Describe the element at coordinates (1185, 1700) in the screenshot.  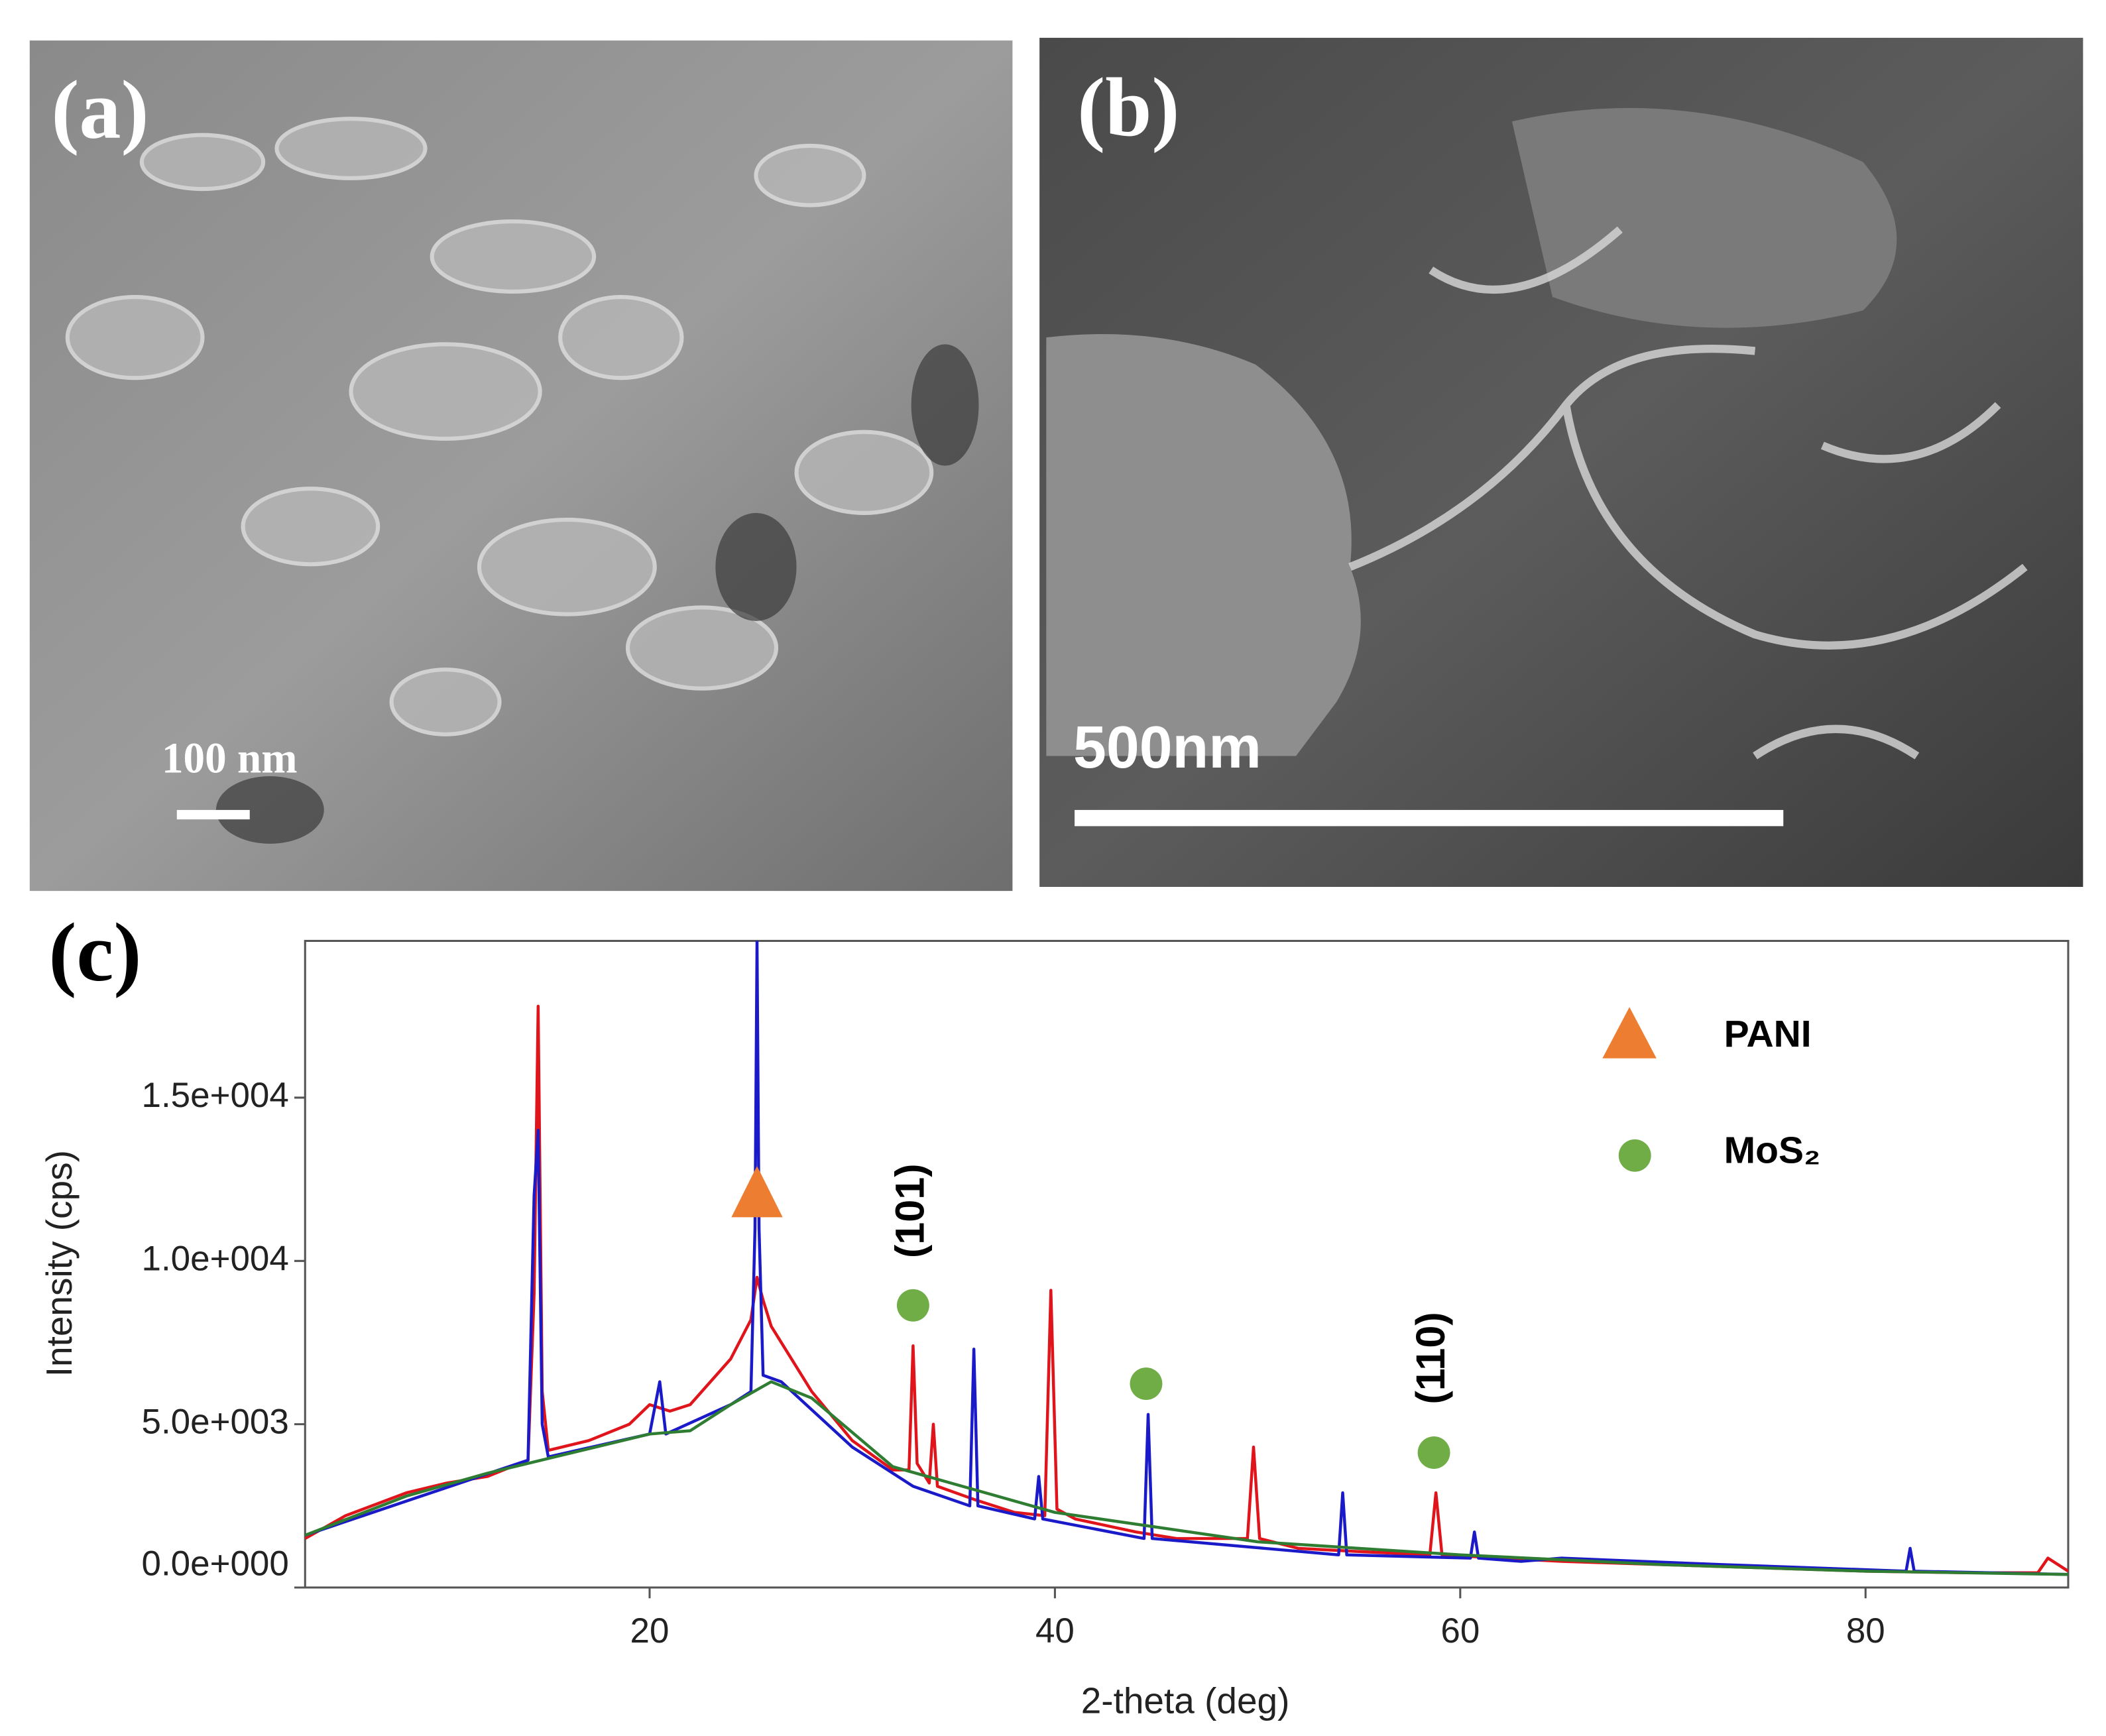
I see `x-axis-label: 2-theta (deg)` at that location.